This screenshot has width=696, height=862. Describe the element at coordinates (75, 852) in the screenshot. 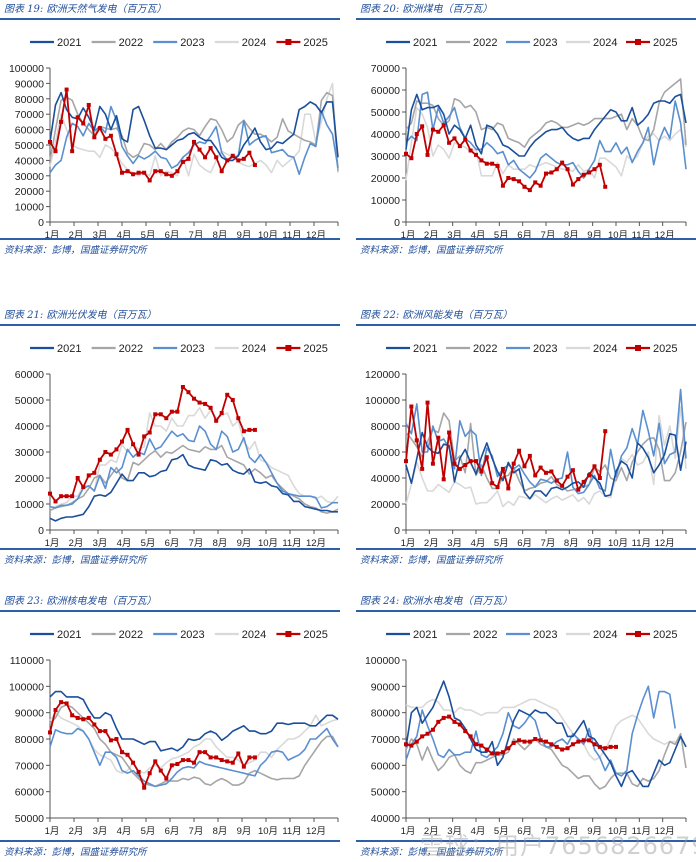

I see `source-note: 资料来源：彭博，国盛证券研究所` at that location.